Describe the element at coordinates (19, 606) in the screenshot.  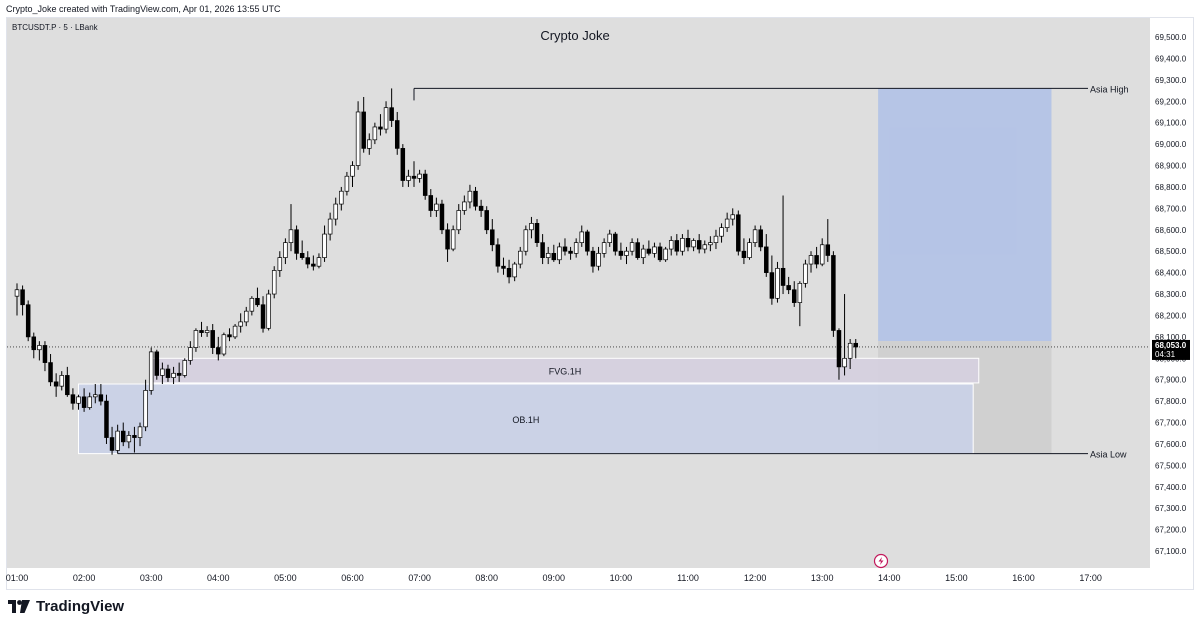
I see `tradingview-logo-icon` at that location.